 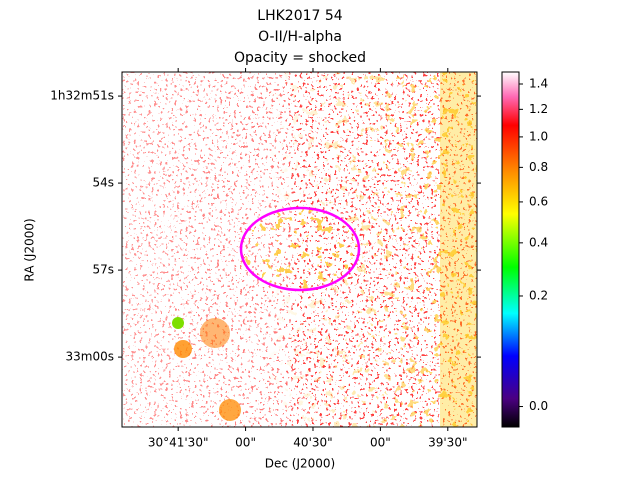 I want to click on y-tick-label: 57s, so click(x=103, y=270).